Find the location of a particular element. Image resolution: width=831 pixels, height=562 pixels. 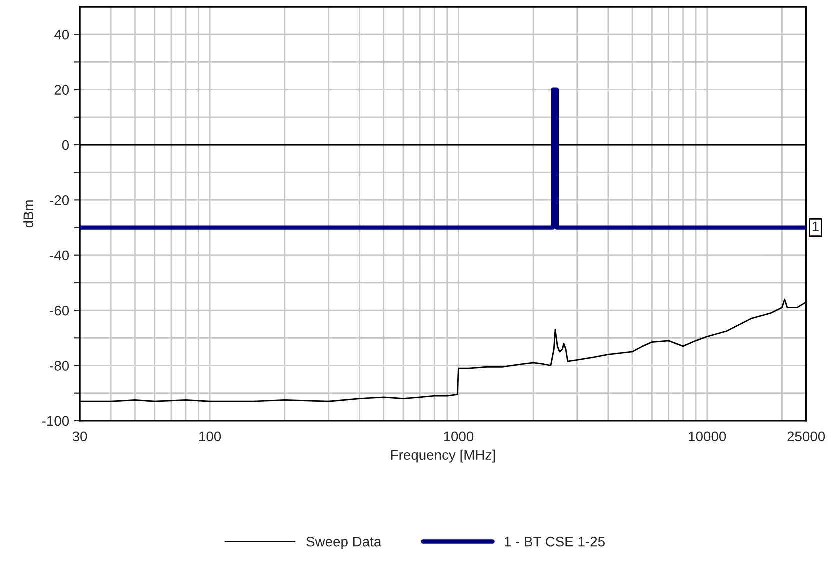

y-tick-label: 40 is located at coordinates (62, 35).